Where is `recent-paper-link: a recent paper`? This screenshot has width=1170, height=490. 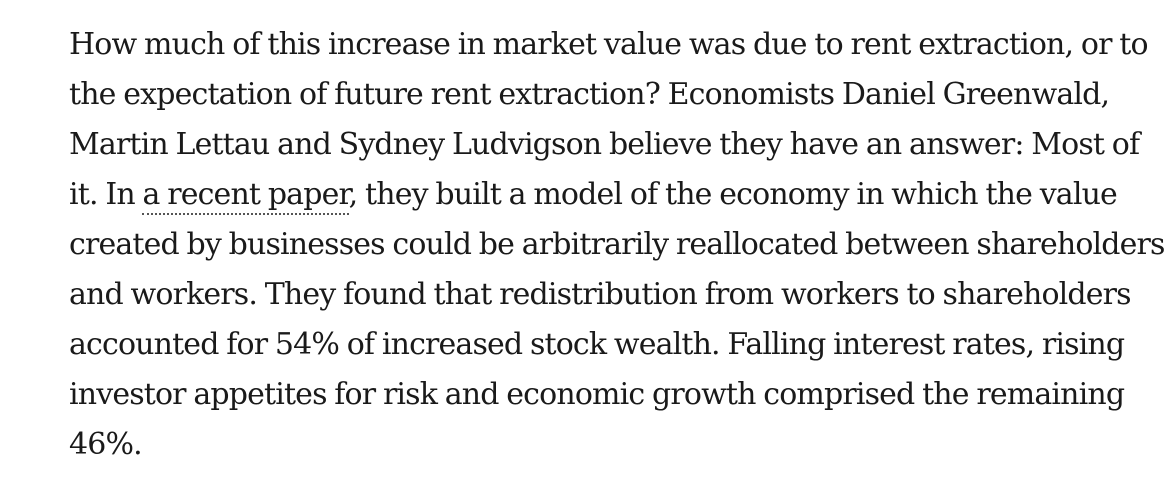
recent-paper-link: a recent paper is located at coordinates (246, 196).